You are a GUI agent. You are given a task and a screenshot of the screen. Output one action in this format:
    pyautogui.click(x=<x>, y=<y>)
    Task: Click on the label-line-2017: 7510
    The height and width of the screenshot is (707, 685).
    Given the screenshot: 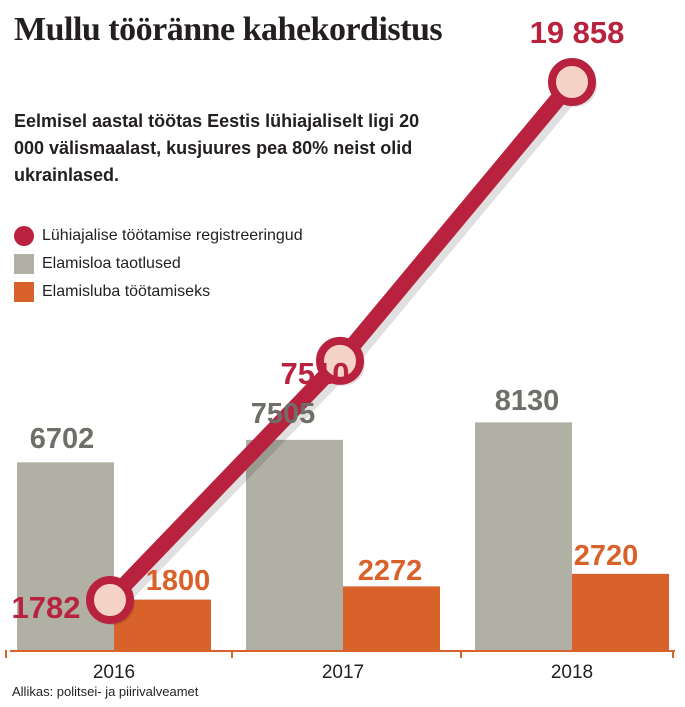 What is the action you would take?
    pyautogui.click(x=315, y=373)
    